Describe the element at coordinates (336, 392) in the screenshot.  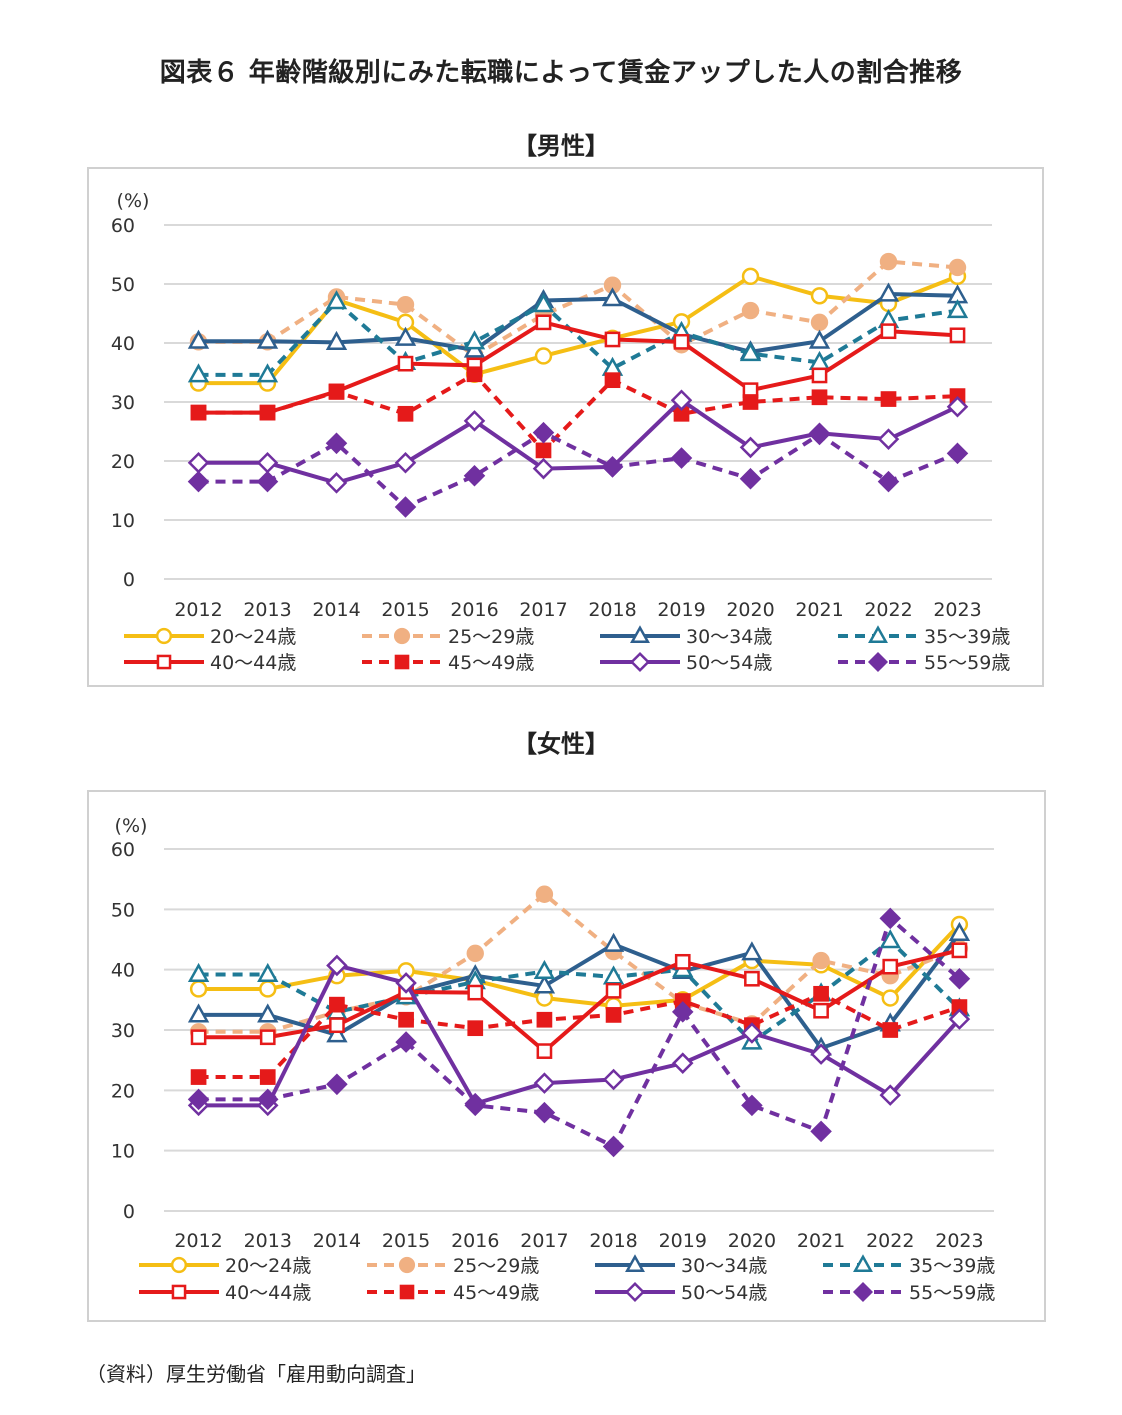
I see `point-45～49歳-2014` at that location.